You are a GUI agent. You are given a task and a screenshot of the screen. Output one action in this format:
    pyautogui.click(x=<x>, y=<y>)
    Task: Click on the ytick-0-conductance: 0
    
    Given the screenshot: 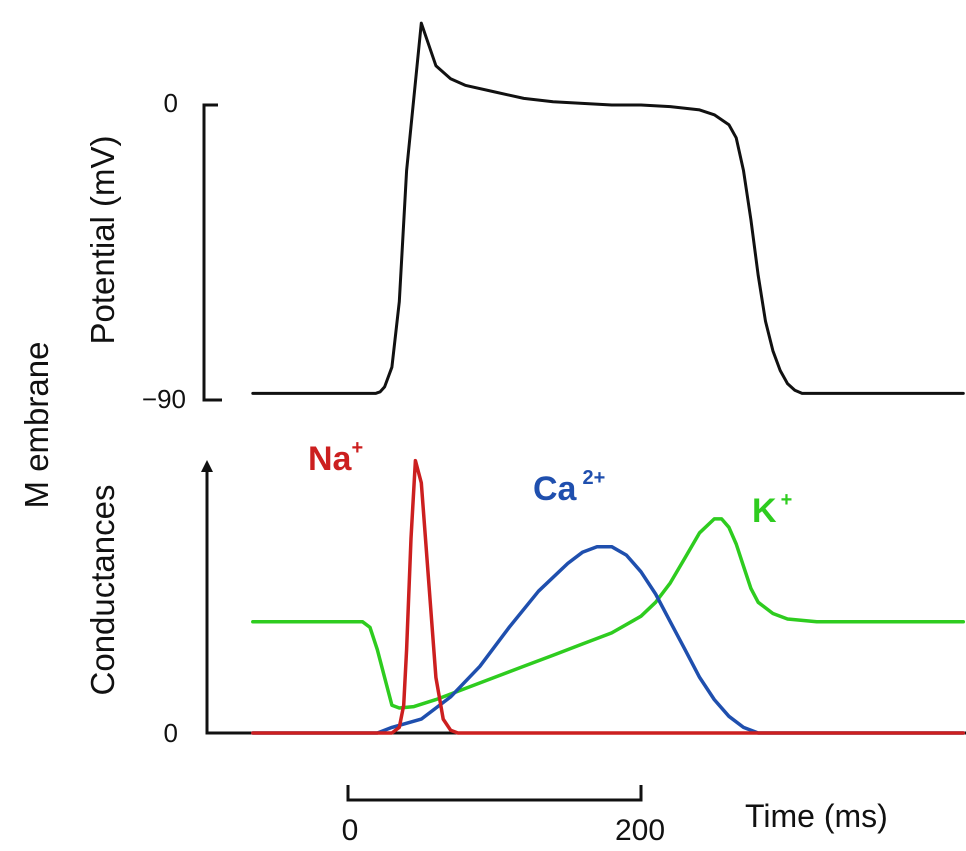 What is the action you would take?
    pyautogui.click(x=171, y=733)
    